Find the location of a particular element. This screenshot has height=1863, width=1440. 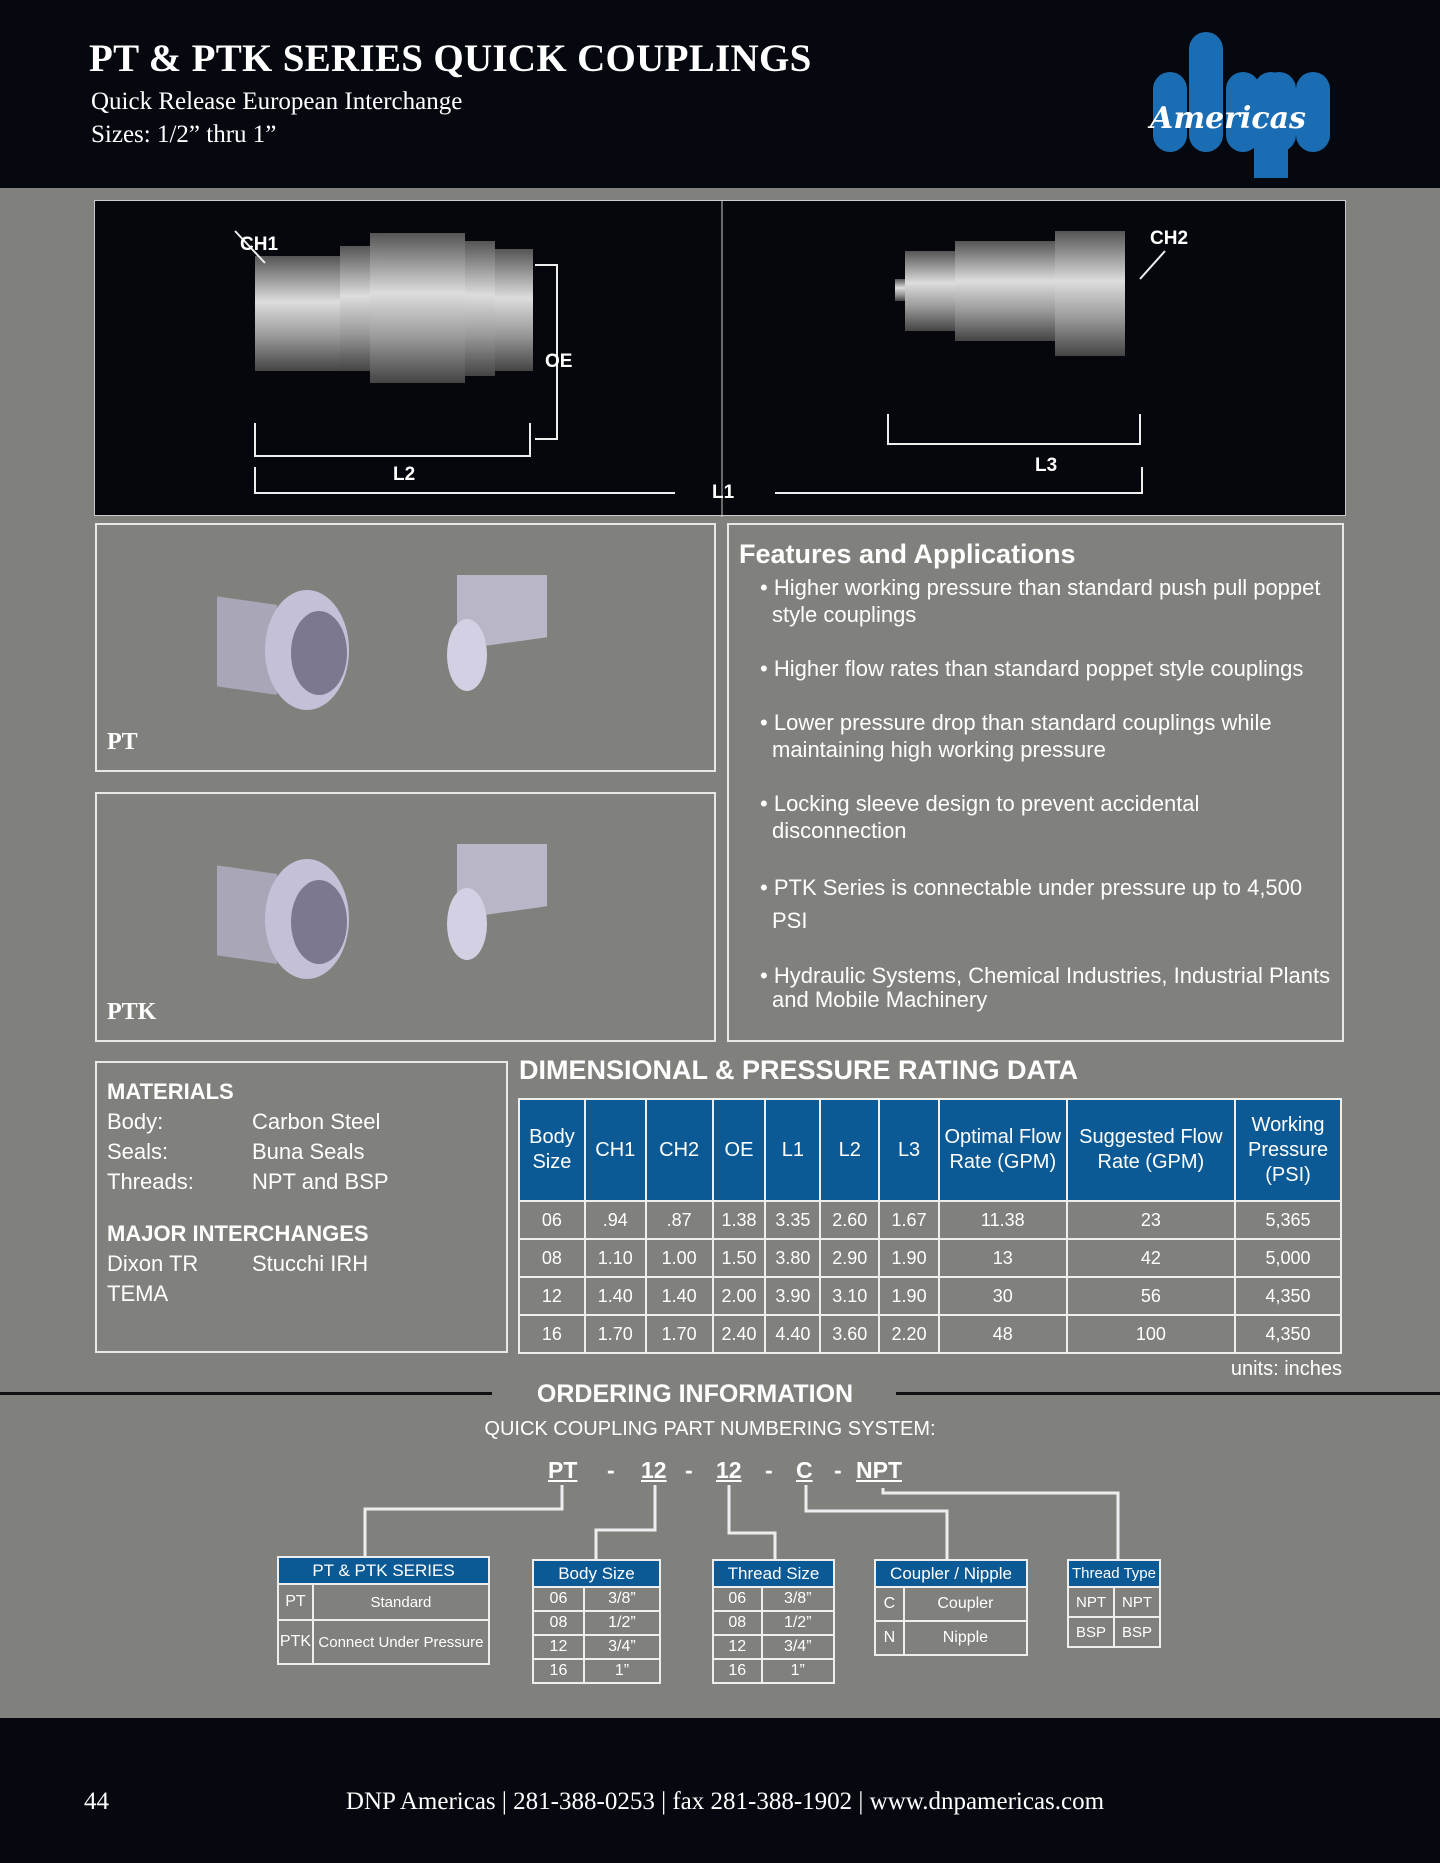

series-title: PT & PTK SERIES is located at coordinates (383, 1570).